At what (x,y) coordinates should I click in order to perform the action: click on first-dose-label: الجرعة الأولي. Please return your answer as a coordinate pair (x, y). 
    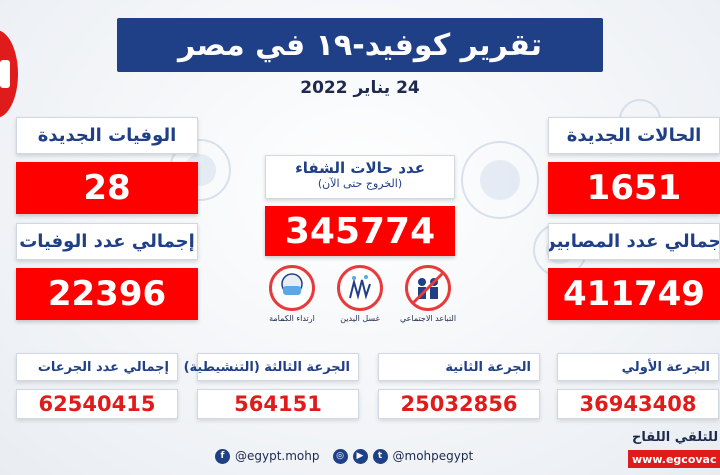
    Looking at the image, I should click on (638, 367).